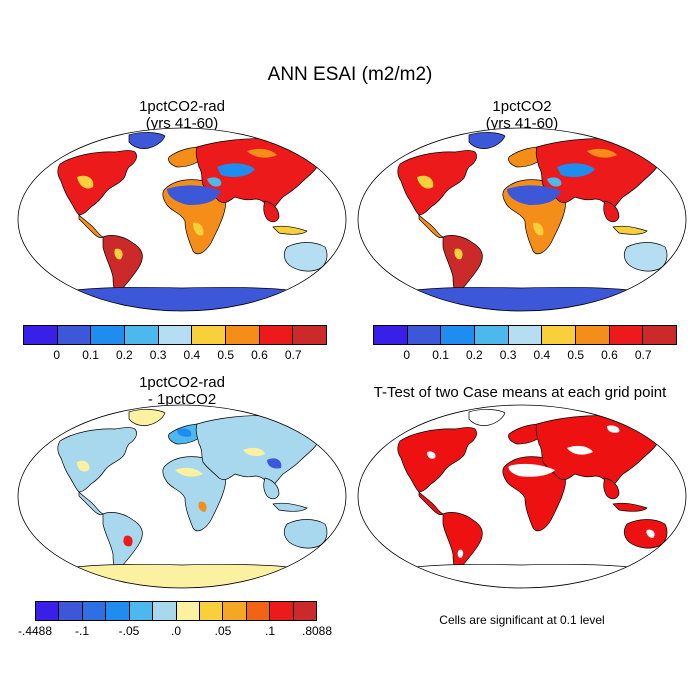 Image resolution: width=700 pixels, height=700 pixels. I want to click on figure-title: ANN ESAI (m2/m2), so click(350, 74).